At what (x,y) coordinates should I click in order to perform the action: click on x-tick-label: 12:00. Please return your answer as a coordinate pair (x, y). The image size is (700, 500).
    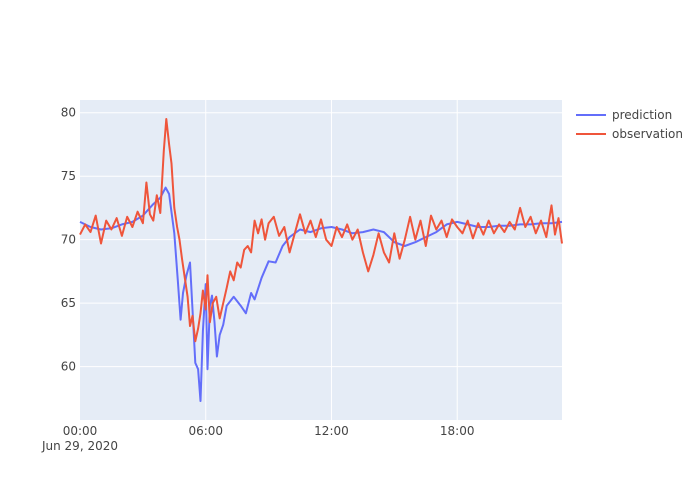
    Looking at the image, I should click on (331, 431).